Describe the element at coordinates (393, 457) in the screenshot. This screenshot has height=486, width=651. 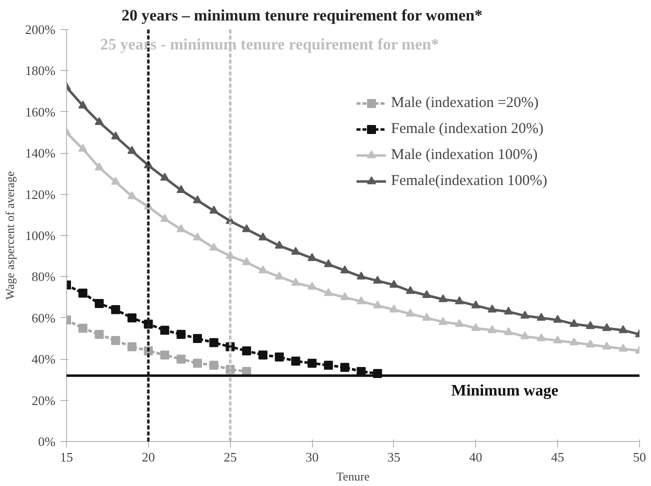
I see `x-tick-label: 35` at that location.